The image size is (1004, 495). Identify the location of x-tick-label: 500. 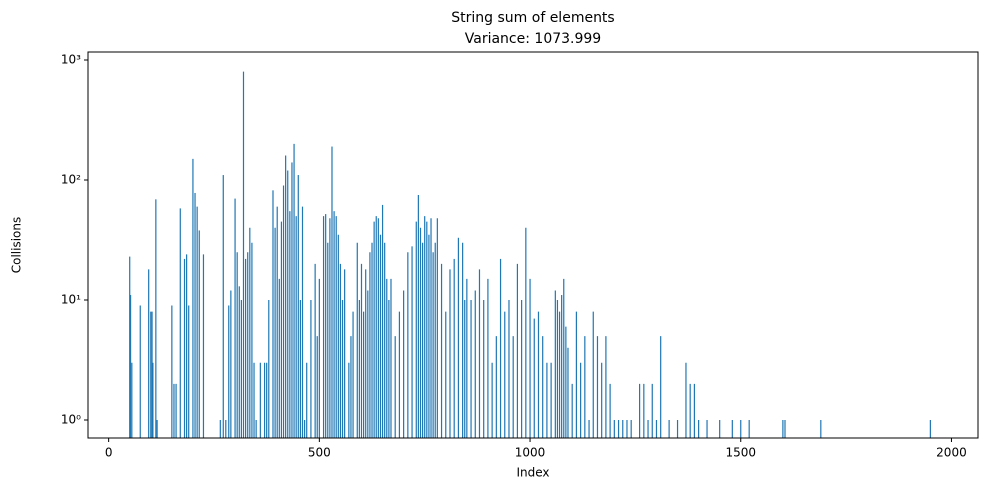
(319, 453).